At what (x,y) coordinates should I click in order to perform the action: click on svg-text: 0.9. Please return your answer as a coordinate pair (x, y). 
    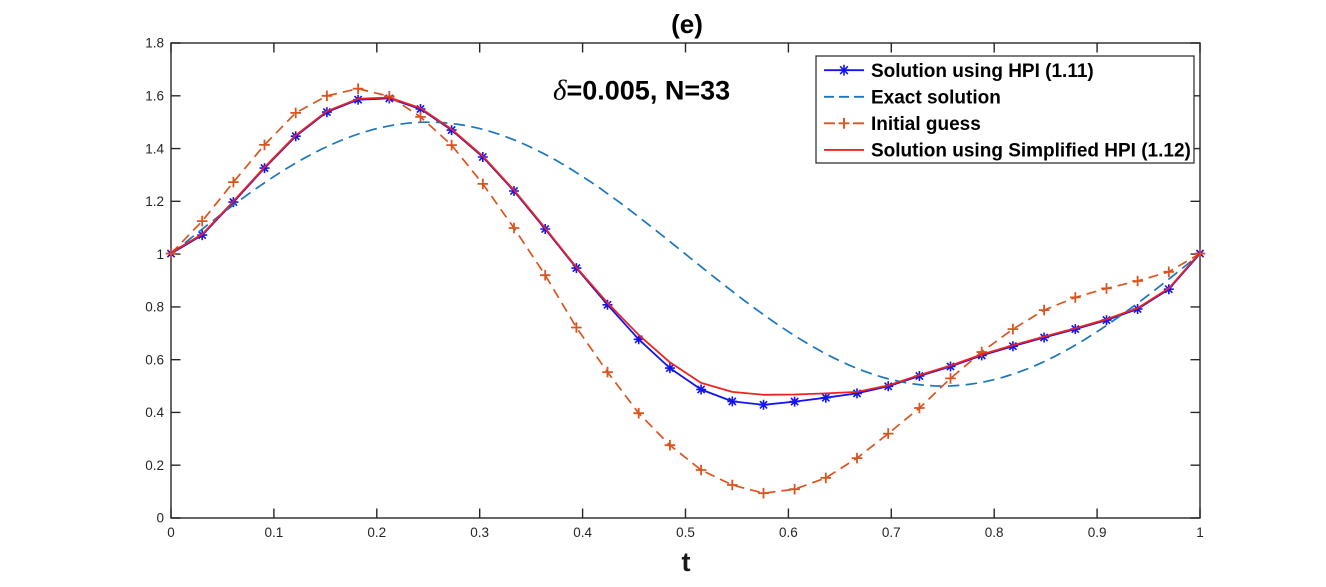
    Looking at the image, I should click on (1097, 532).